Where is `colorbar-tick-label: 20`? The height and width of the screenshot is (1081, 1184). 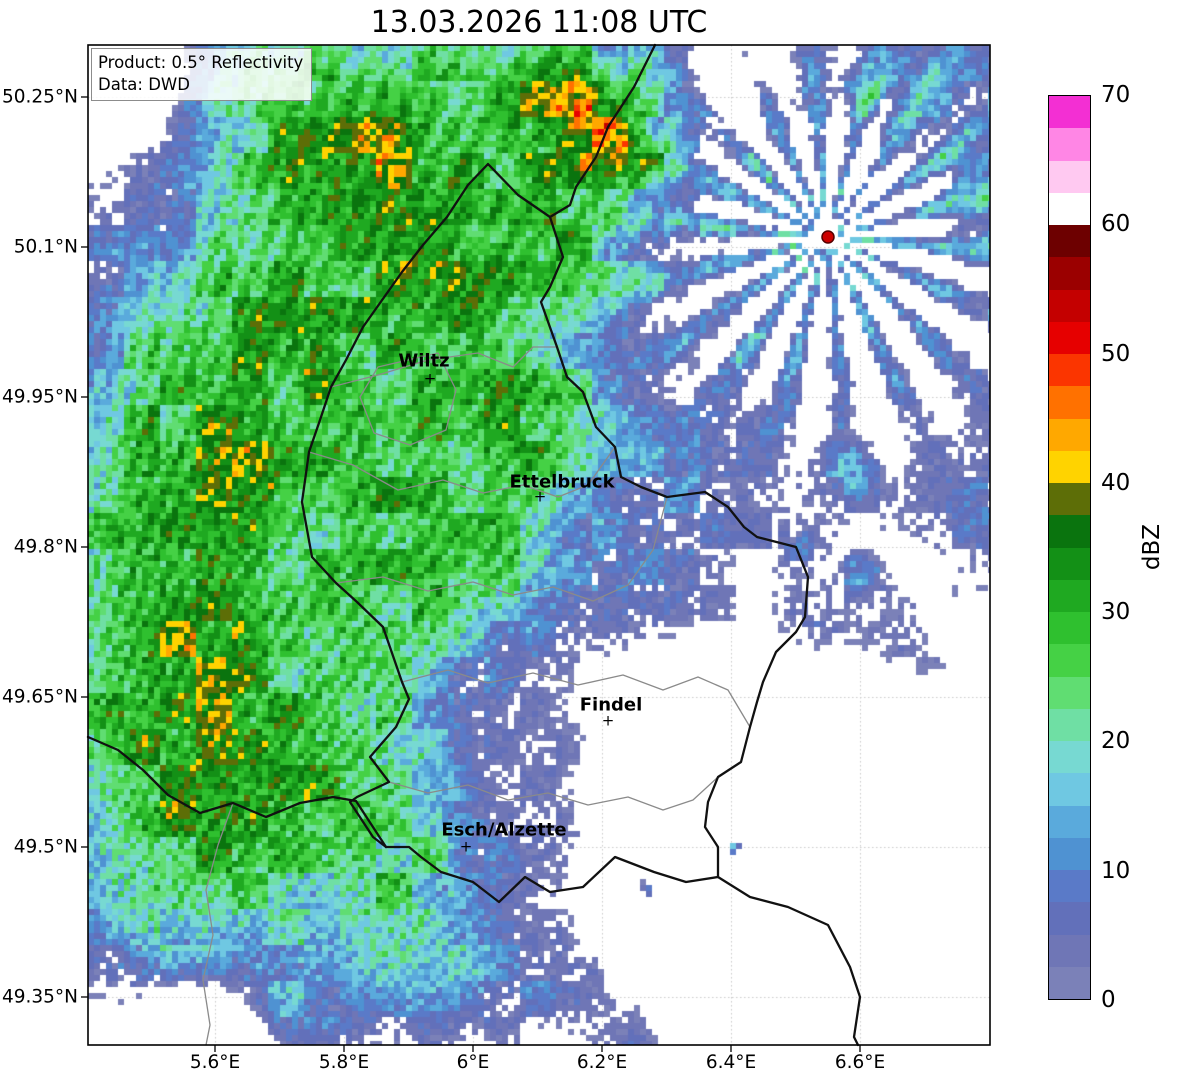
colorbar-tick-label: 20 is located at coordinates (1116, 741).